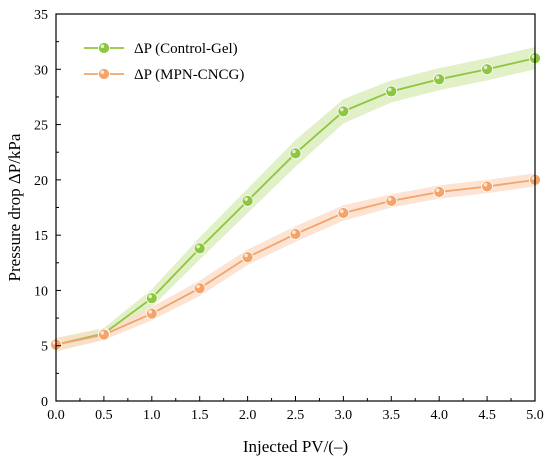  I want to click on x-axis-ticks: 0.0 0.5 1.0 1.5 2.0 2.5 3.0 3.5 4.0 4.5 5.0, so click(295, 409).